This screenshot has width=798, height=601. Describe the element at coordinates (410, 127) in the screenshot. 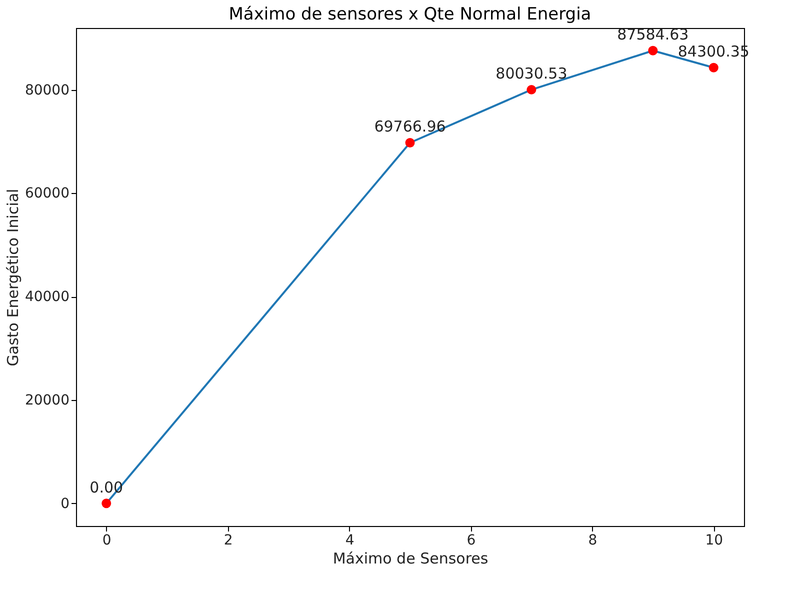

I see `data-label: 69766.96` at that location.